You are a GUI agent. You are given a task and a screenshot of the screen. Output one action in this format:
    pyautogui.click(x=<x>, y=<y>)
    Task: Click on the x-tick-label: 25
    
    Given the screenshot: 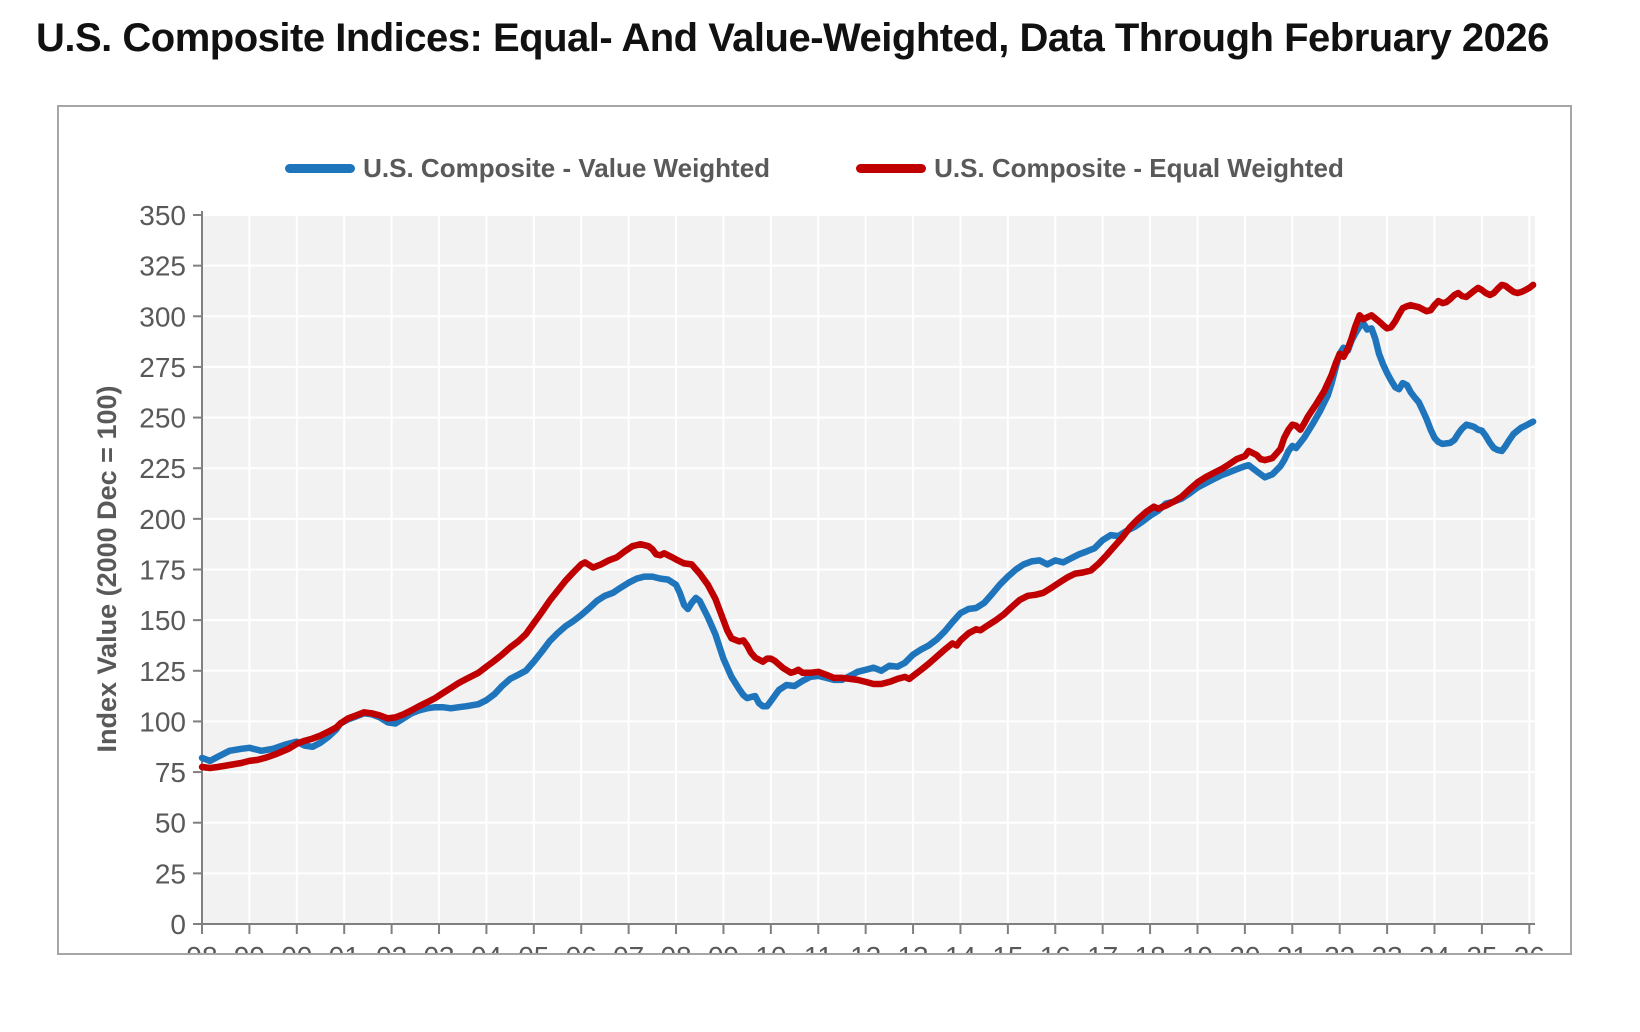 What is the action you would take?
    pyautogui.click(x=1481, y=947)
    